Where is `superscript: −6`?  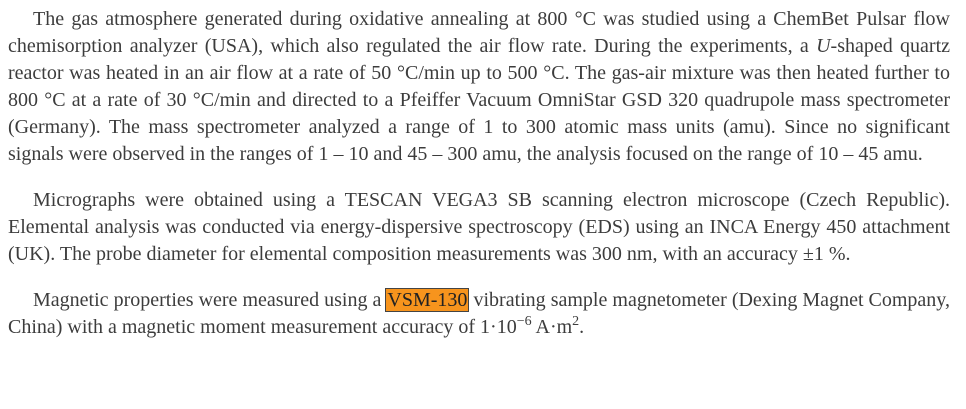 superscript: −6 is located at coordinates (524, 321).